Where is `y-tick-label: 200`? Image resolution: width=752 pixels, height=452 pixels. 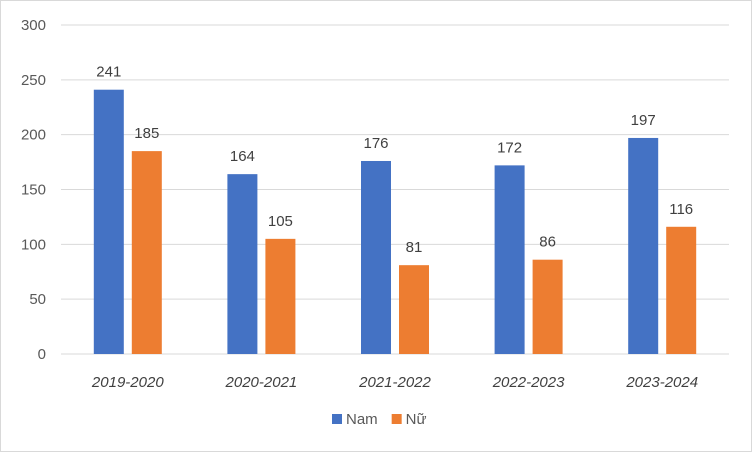
y-tick-label: 200 is located at coordinates (33, 135).